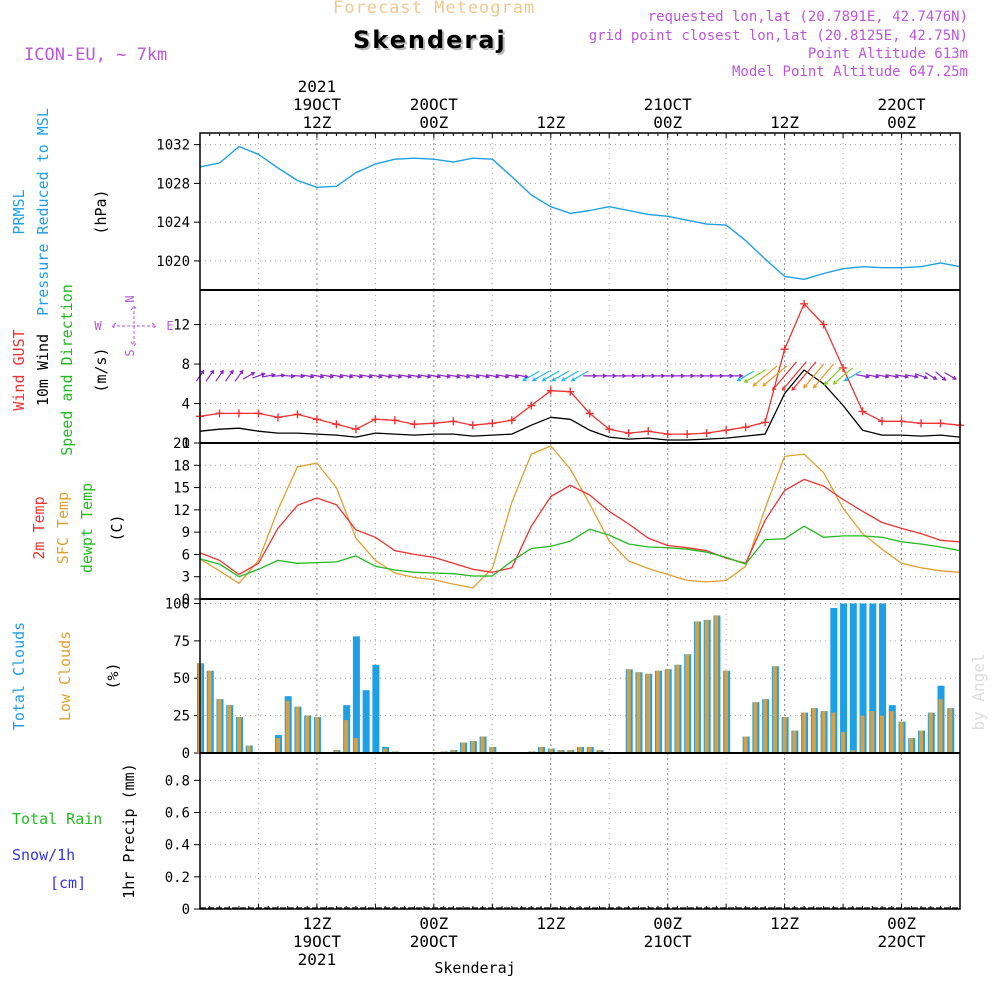 The image size is (1000, 1000). Describe the element at coordinates (57, 819) in the screenshot. I see `total-rain-label: Total Rain` at that location.